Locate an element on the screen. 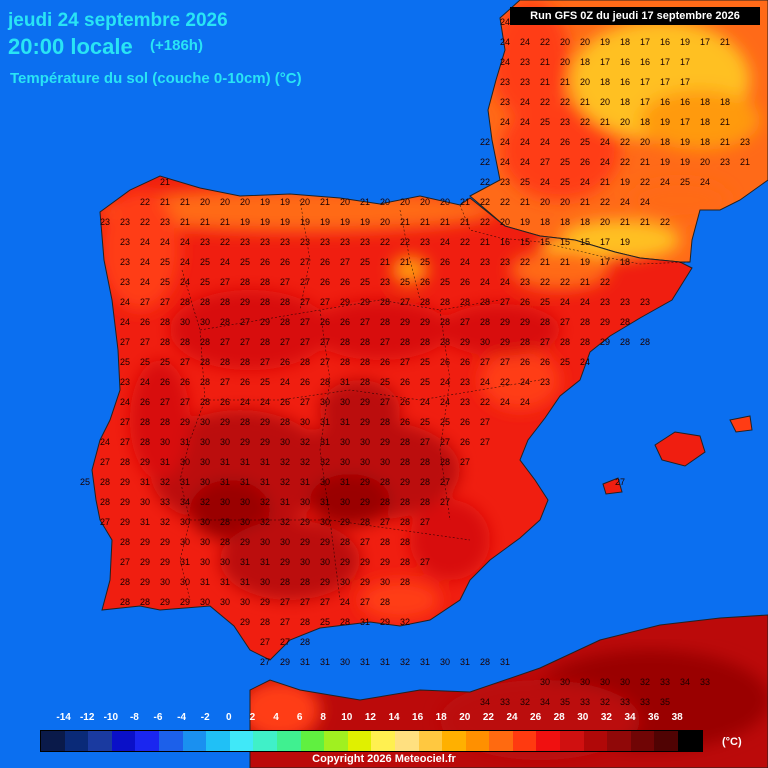  temperature-value: 18 is located at coordinates (705, 142).